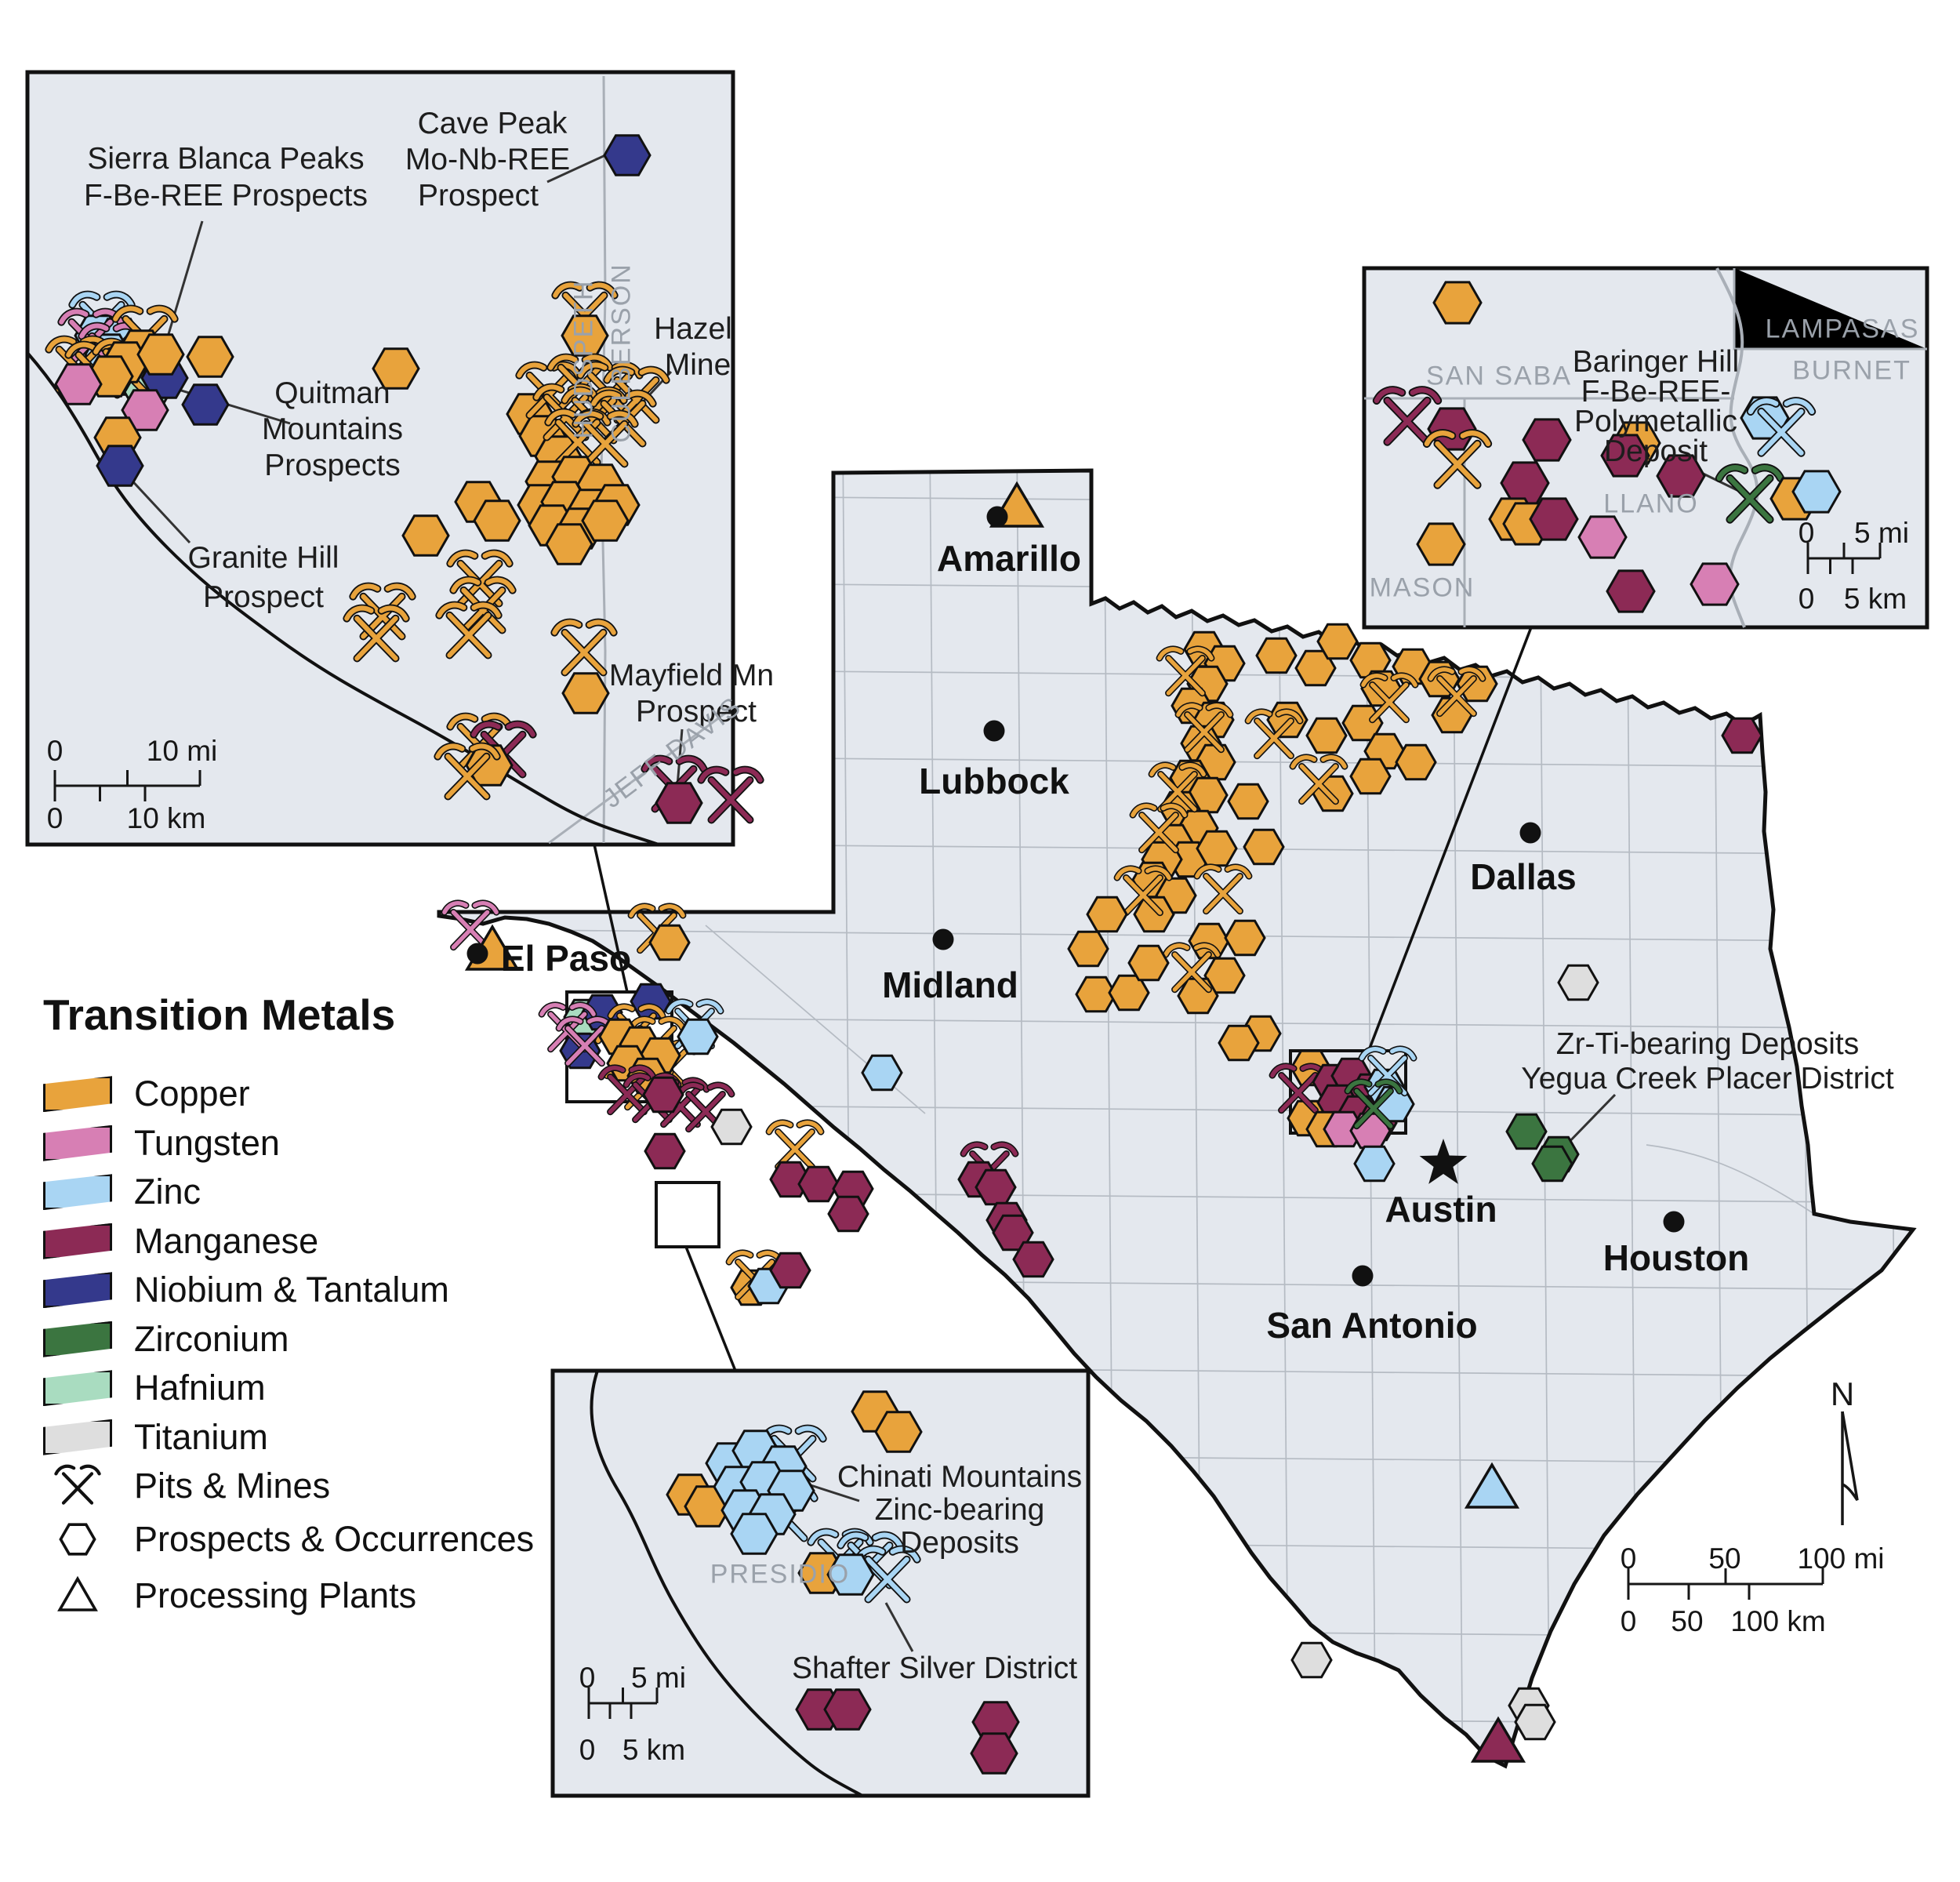 The height and width of the screenshot is (1882, 1960). Describe the element at coordinates (1841, 1558) in the screenshot. I see `scale-label: 100 mi` at that location.